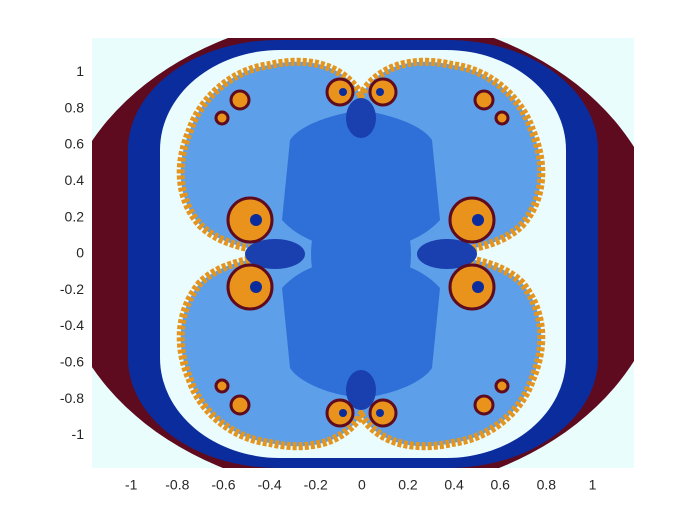  Describe the element at coordinates (80, 71) in the screenshot. I see `y-tick-label: 1` at that location.